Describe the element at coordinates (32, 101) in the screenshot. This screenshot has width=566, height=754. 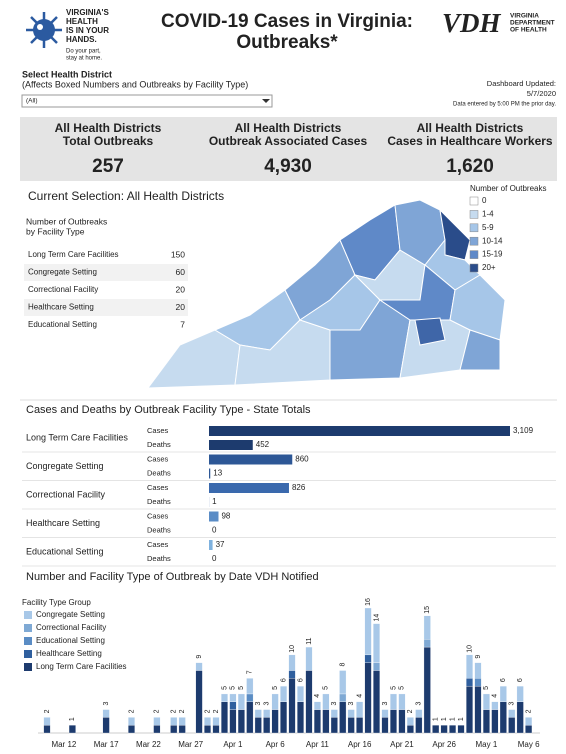
I see `filter-selected: (All)` at that location.